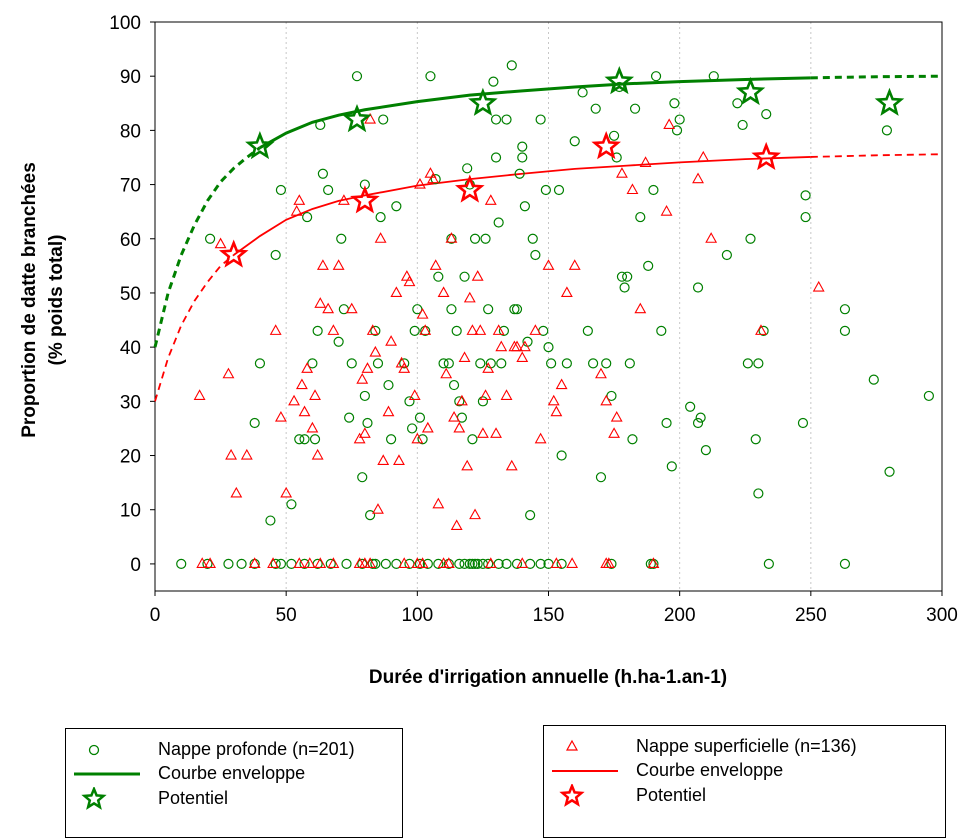  What do you see at coordinates (549, 615) in the screenshot?
I see `x-tick-label: 150` at bounding box center [549, 615].